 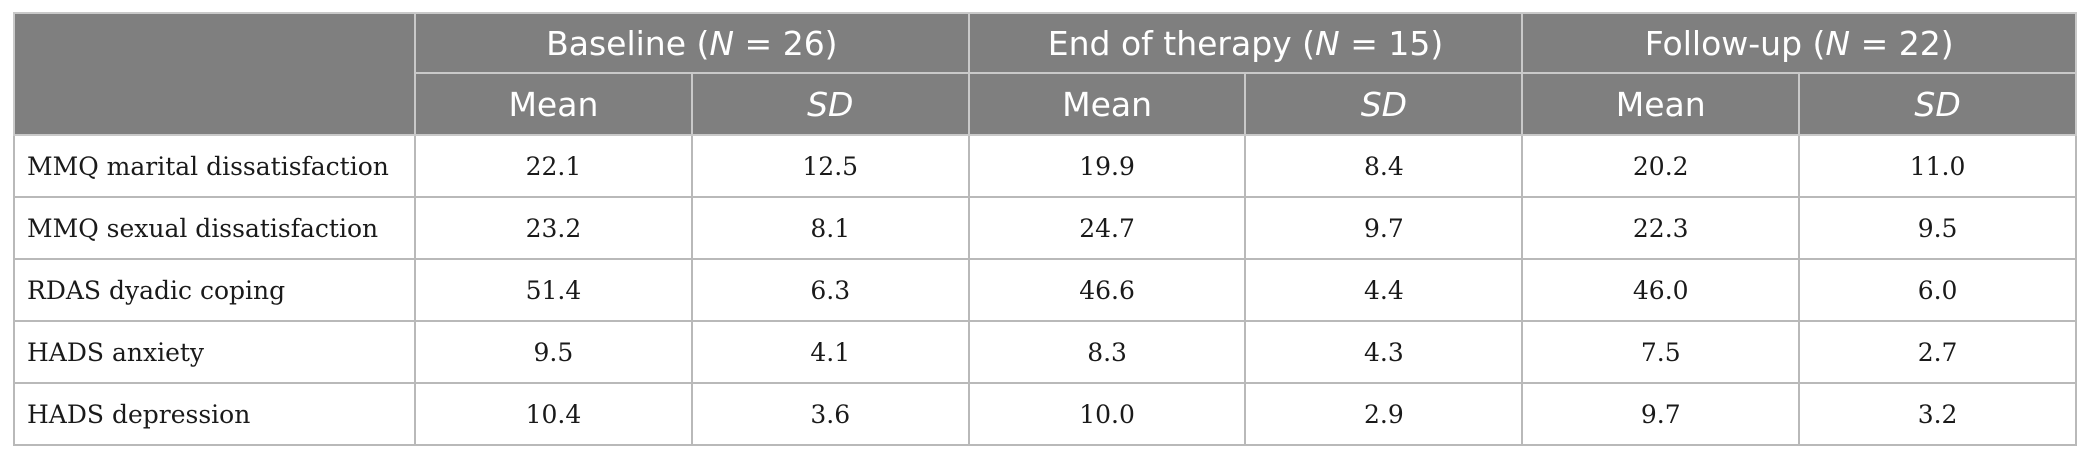 I want to click on stub-header-cell, so click(x=214, y=74).